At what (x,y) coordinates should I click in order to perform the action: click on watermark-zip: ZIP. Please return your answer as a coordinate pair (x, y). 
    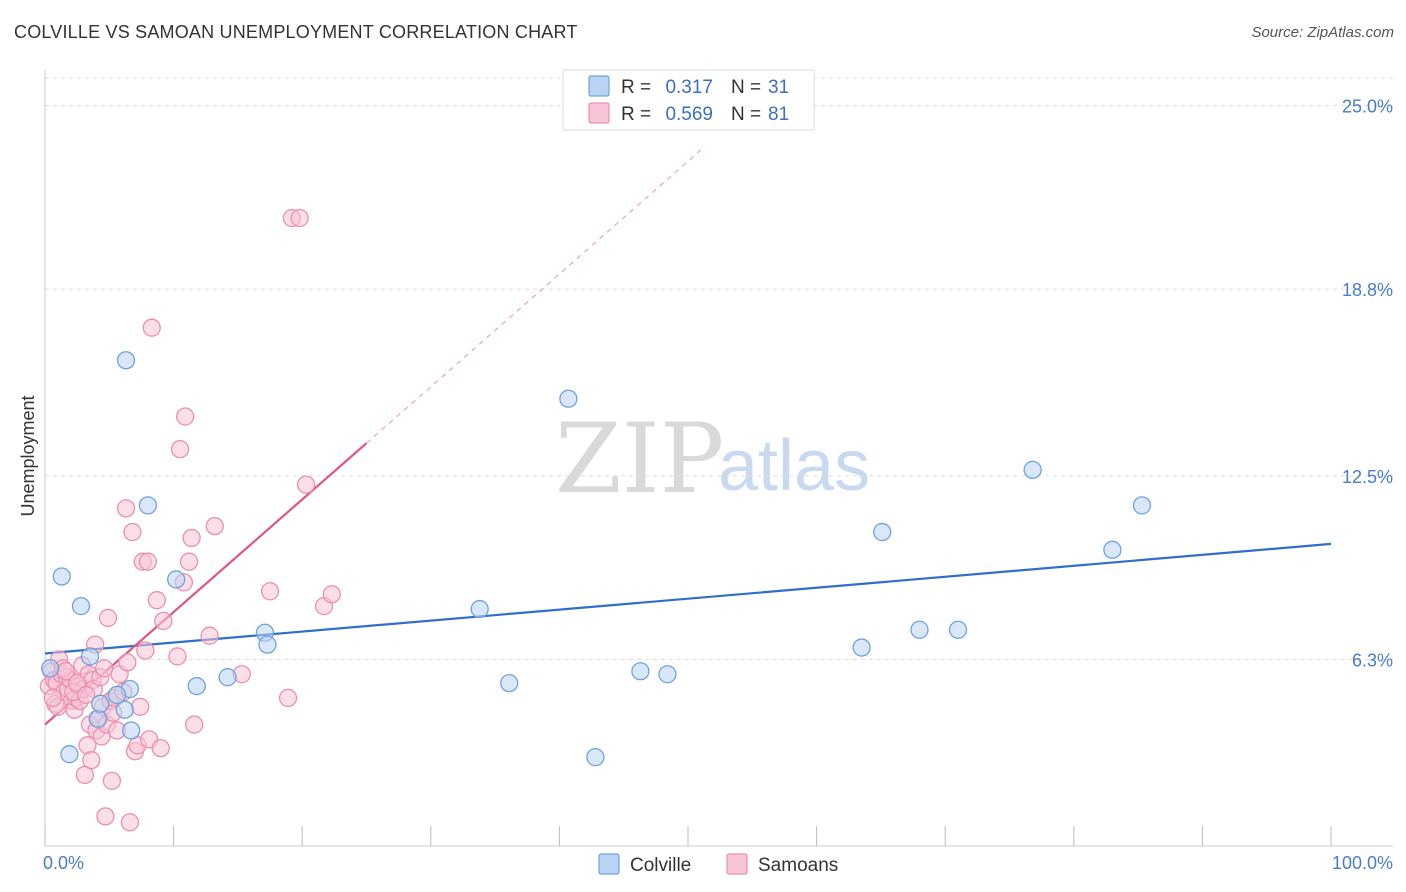
    Looking at the image, I should click on (639, 459).